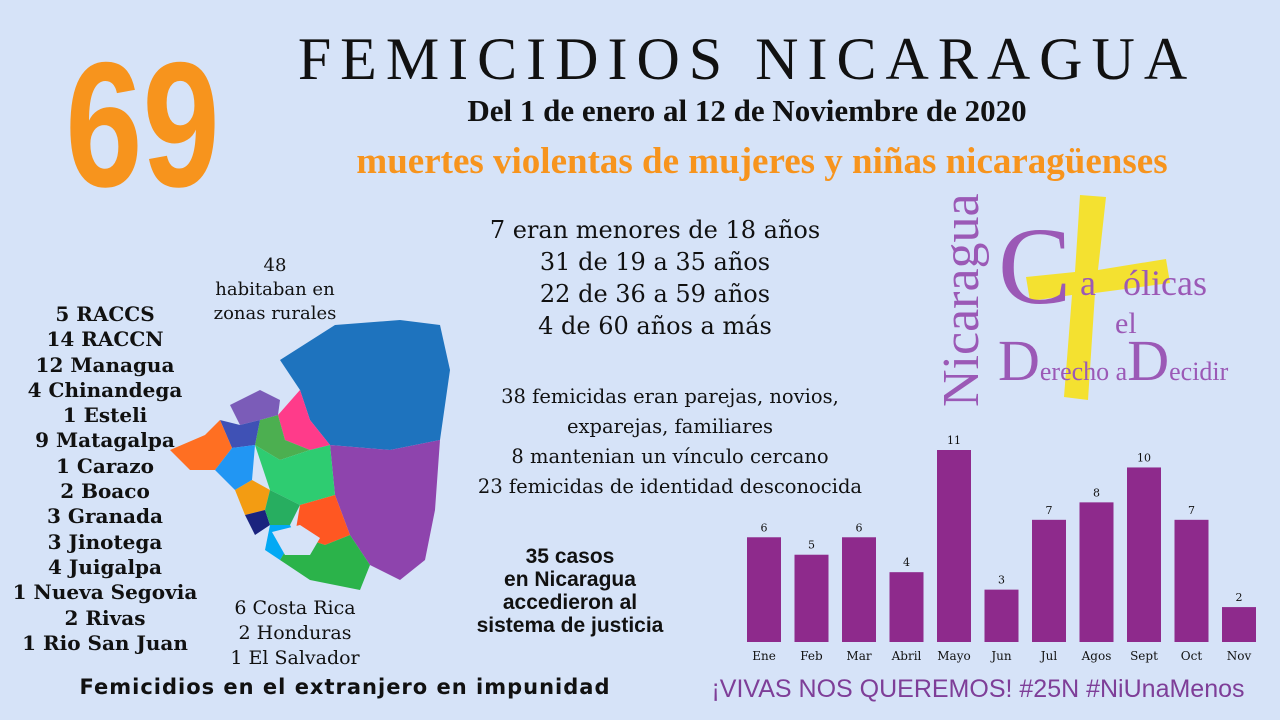 The image size is (1280, 720). Describe the element at coordinates (257, 522) in the screenshot. I see `map-region-carazo` at that location.